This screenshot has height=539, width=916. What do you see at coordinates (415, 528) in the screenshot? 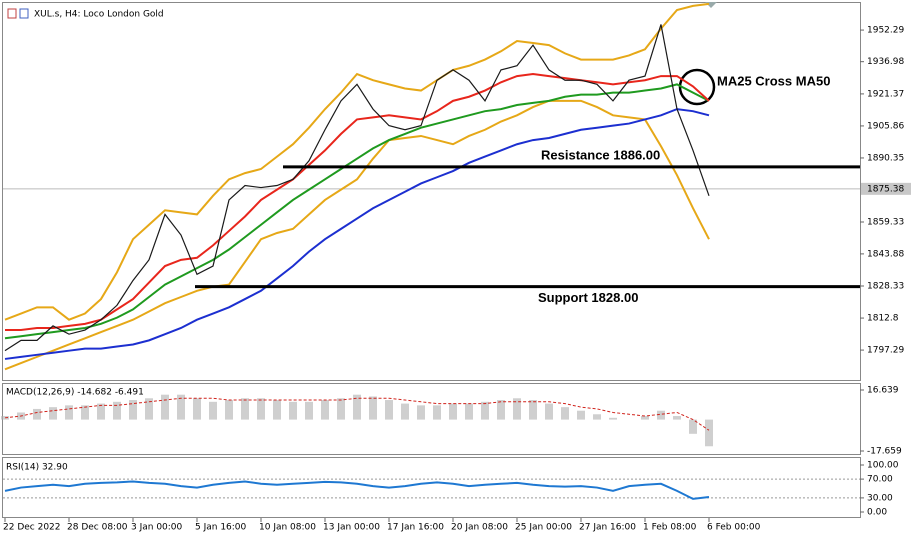
I see `x-tick-label: 17 Jan 16:00` at bounding box center [415, 528].